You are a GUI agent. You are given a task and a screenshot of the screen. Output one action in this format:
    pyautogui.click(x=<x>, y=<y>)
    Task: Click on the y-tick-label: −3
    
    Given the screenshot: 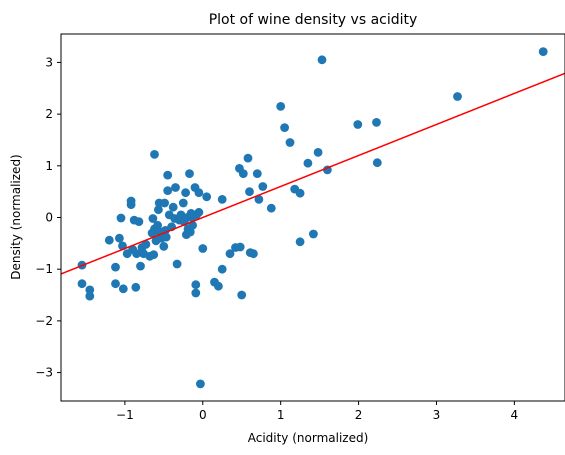 What is the action you would take?
    pyautogui.click(x=44, y=373)
    